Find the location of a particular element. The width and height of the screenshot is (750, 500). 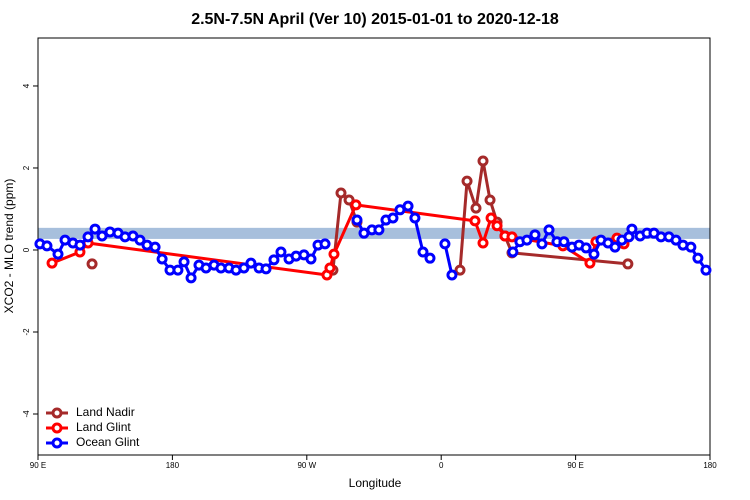

x-tick-label: 90 W is located at coordinates (306, 465).